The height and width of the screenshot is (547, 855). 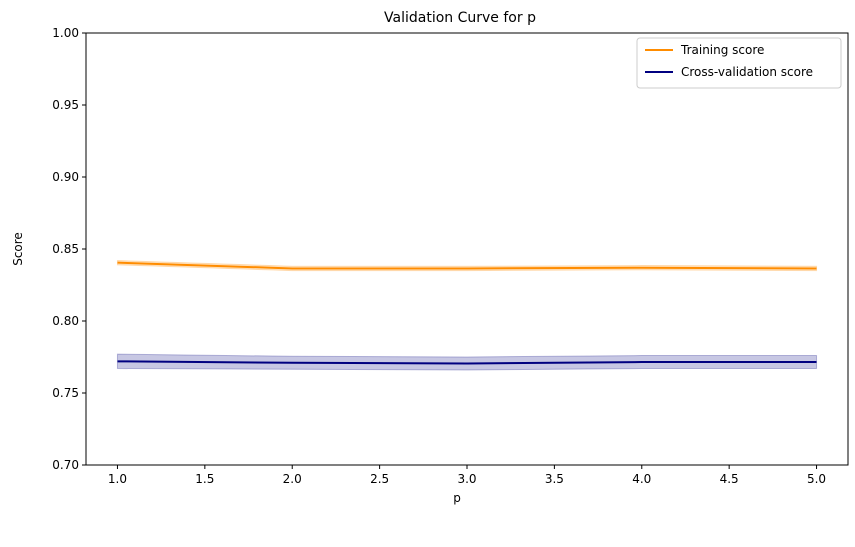 What do you see at coordinates (65, 393) in the screenshot?
I see `y-tick-label-1: 0.75` at bounding box center [65, 393].